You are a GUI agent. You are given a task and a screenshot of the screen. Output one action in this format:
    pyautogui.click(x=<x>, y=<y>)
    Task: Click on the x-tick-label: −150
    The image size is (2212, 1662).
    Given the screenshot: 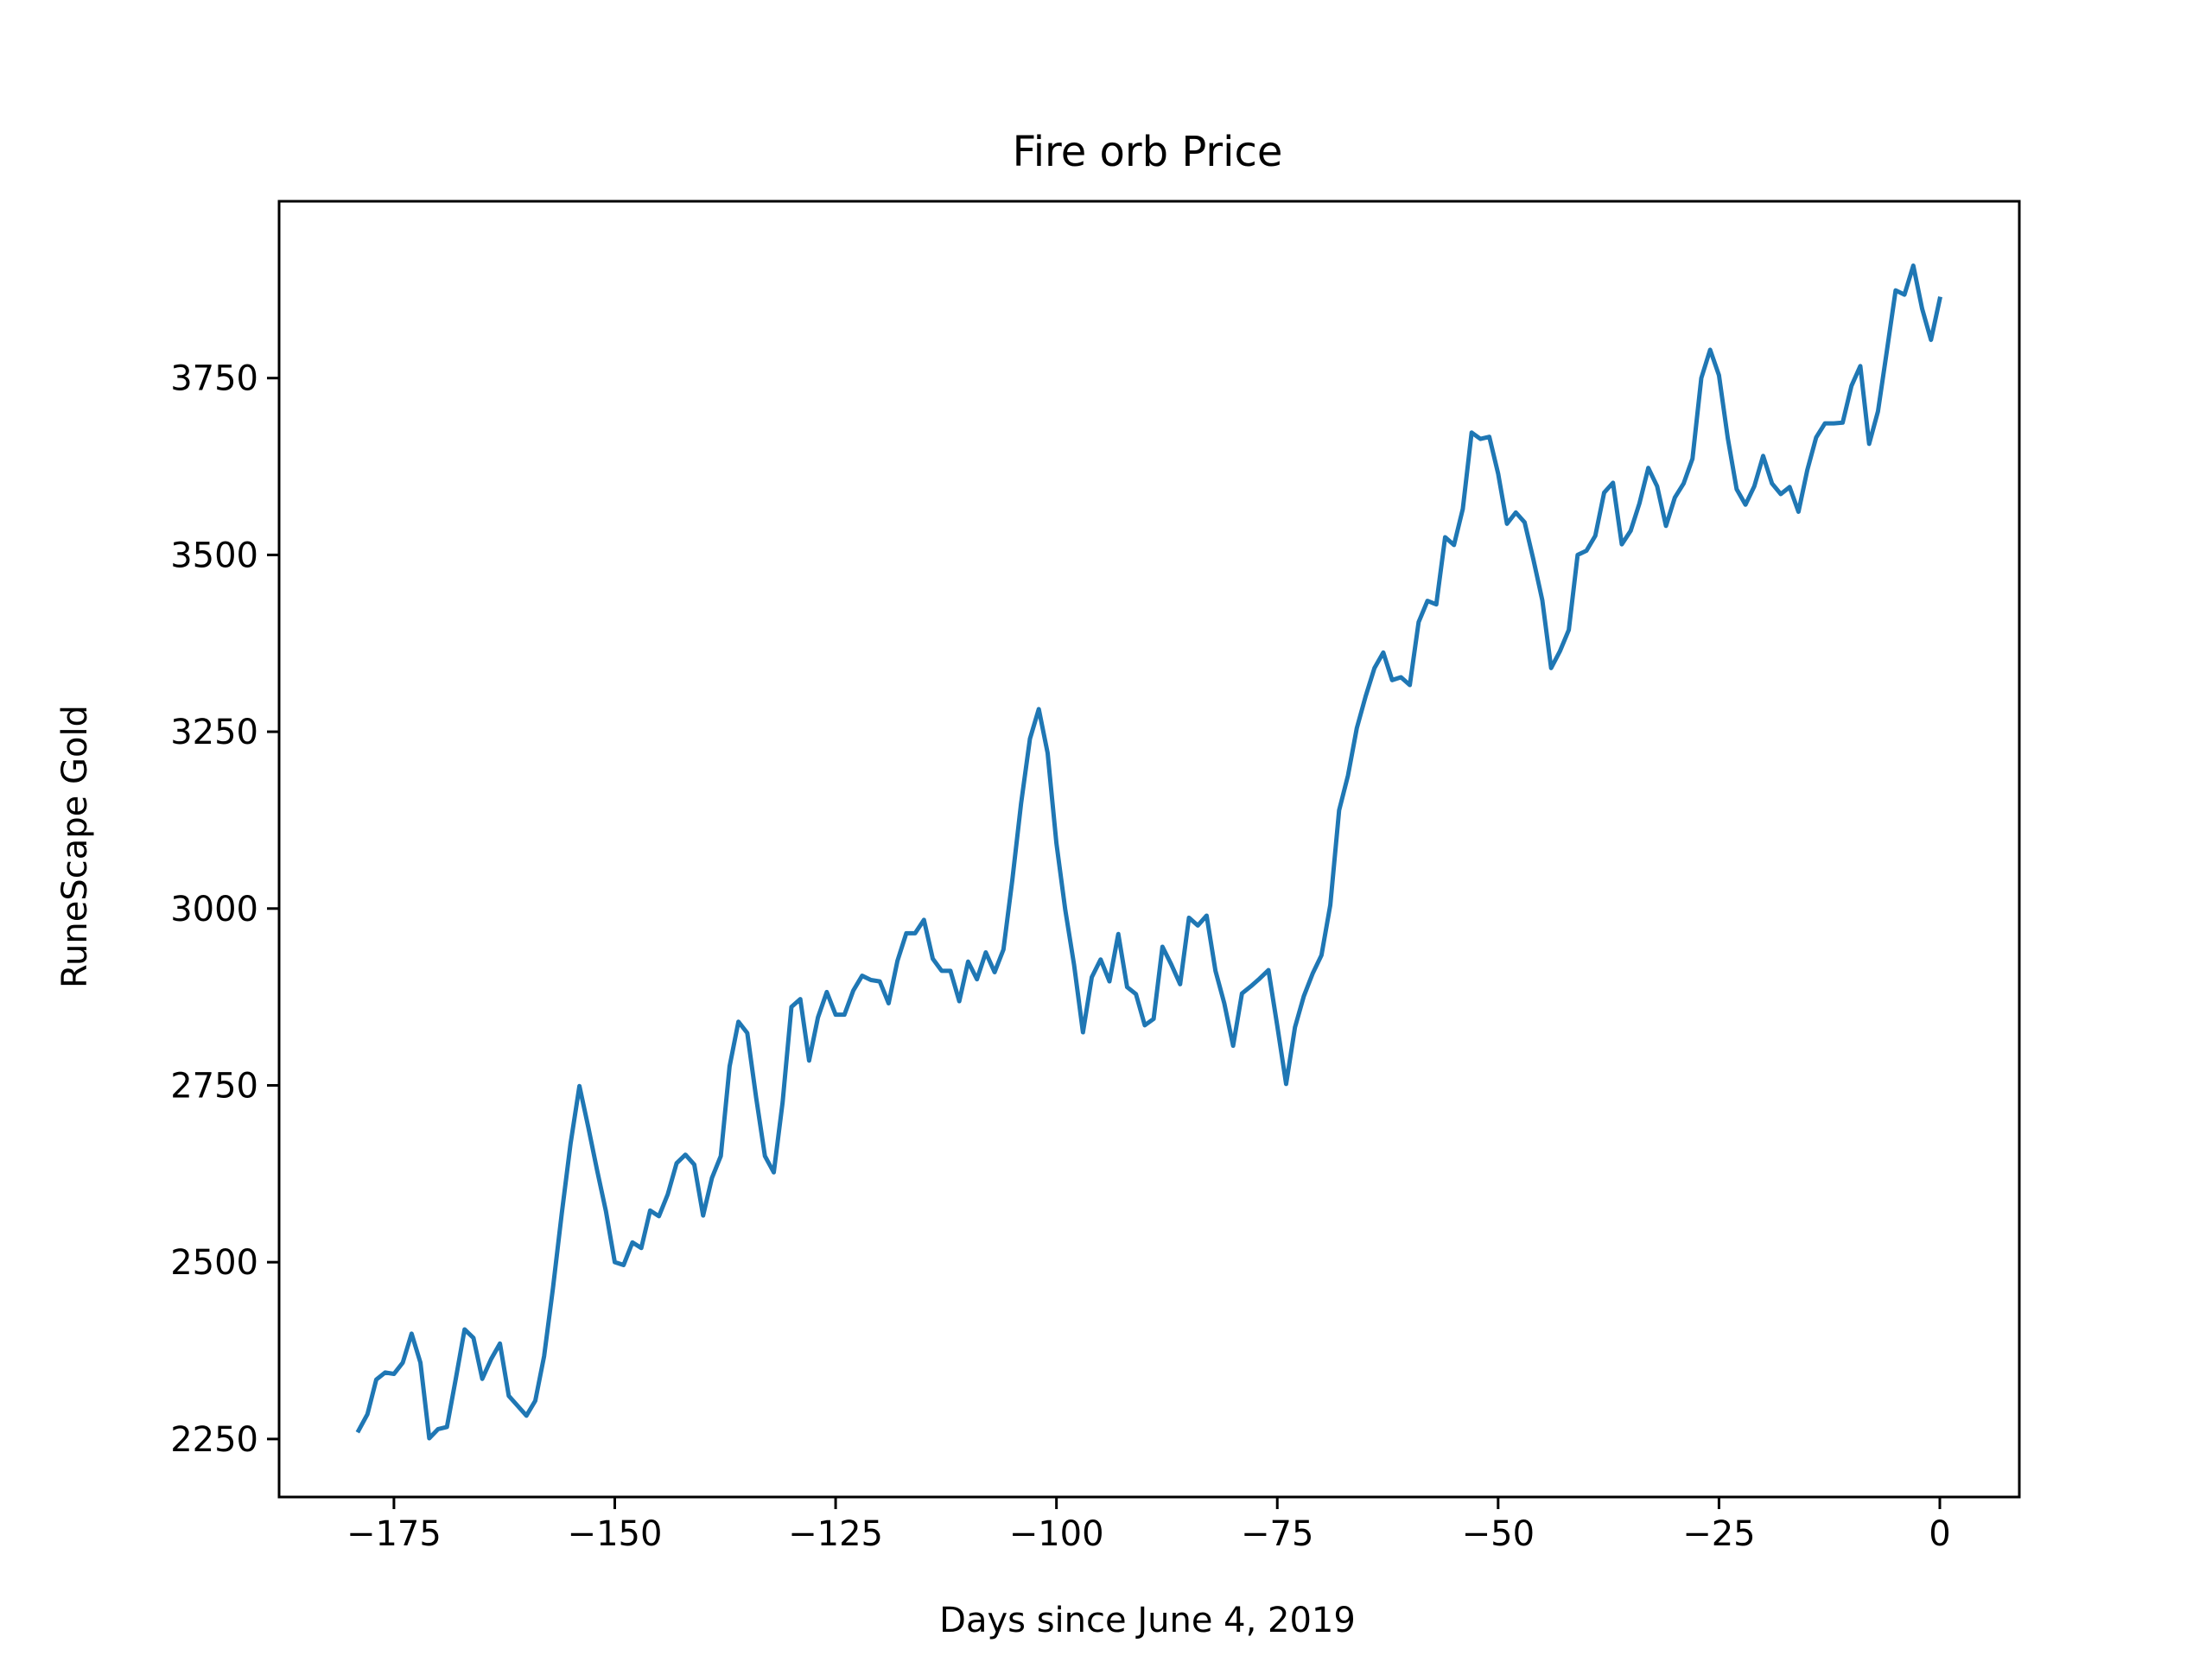 What is the action you would take?
    pyautogui.click(x=615, y=1534)
    